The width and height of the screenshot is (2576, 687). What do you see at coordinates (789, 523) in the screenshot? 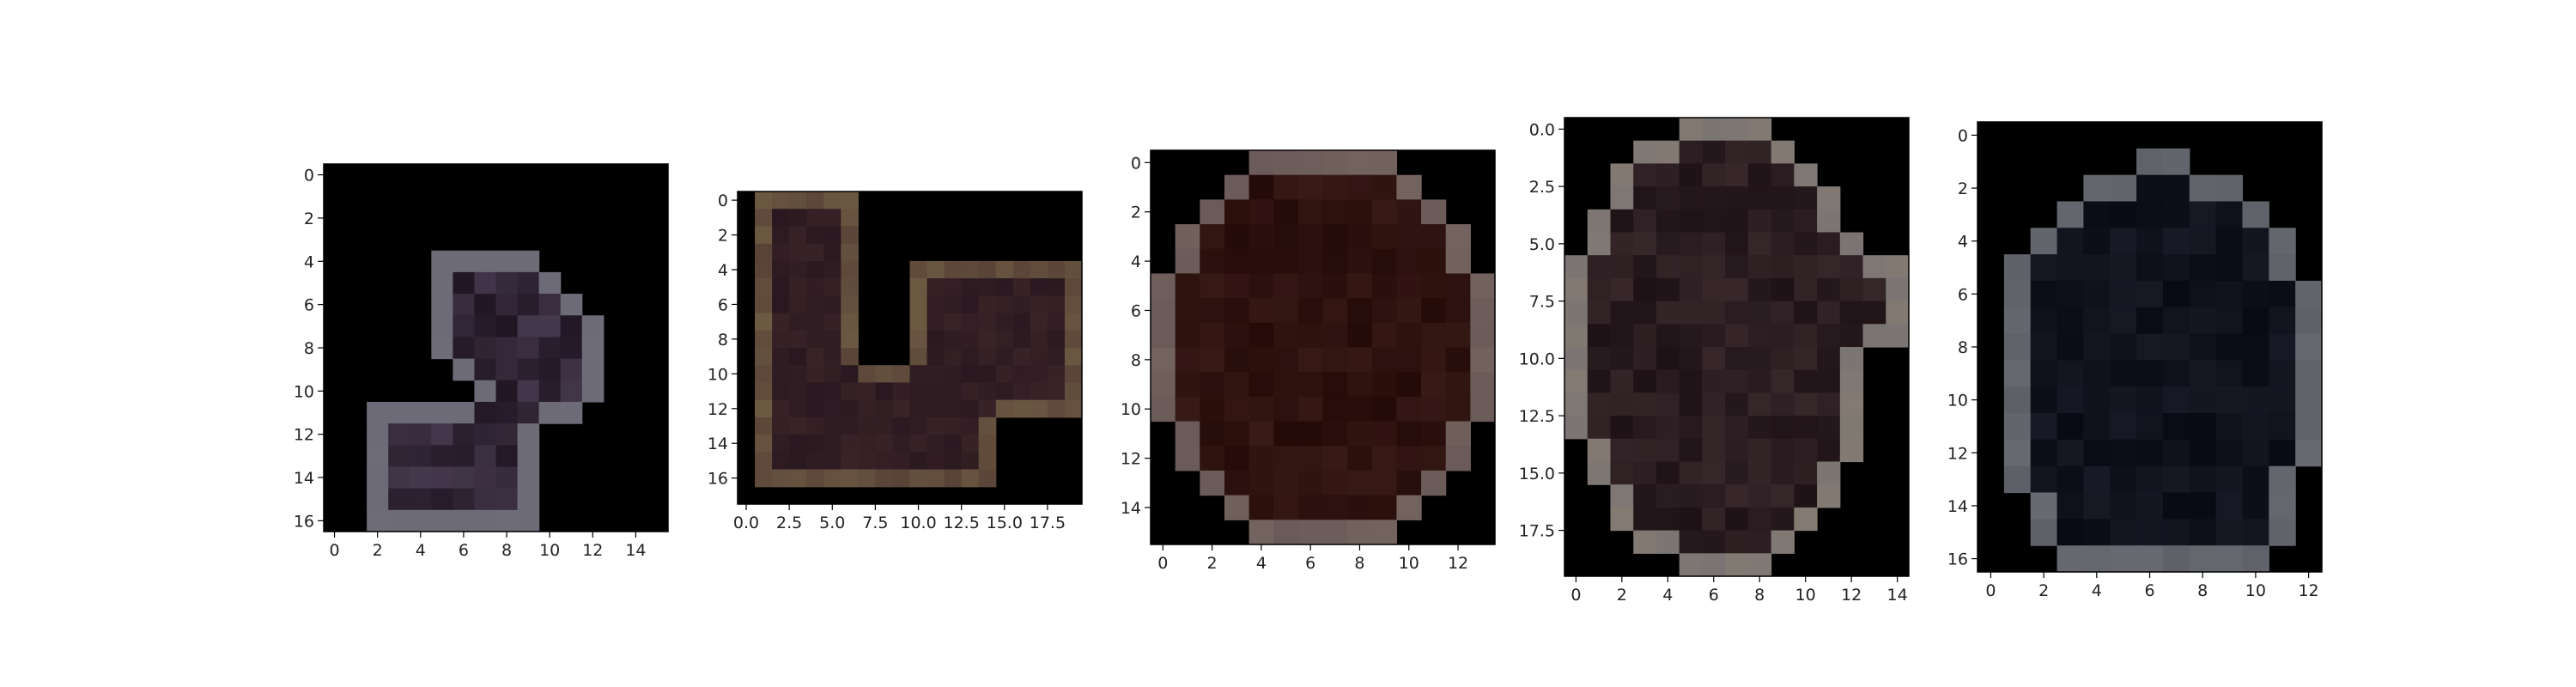
I see `x-tick-label: 2.5` at bounding box center [789, 523].